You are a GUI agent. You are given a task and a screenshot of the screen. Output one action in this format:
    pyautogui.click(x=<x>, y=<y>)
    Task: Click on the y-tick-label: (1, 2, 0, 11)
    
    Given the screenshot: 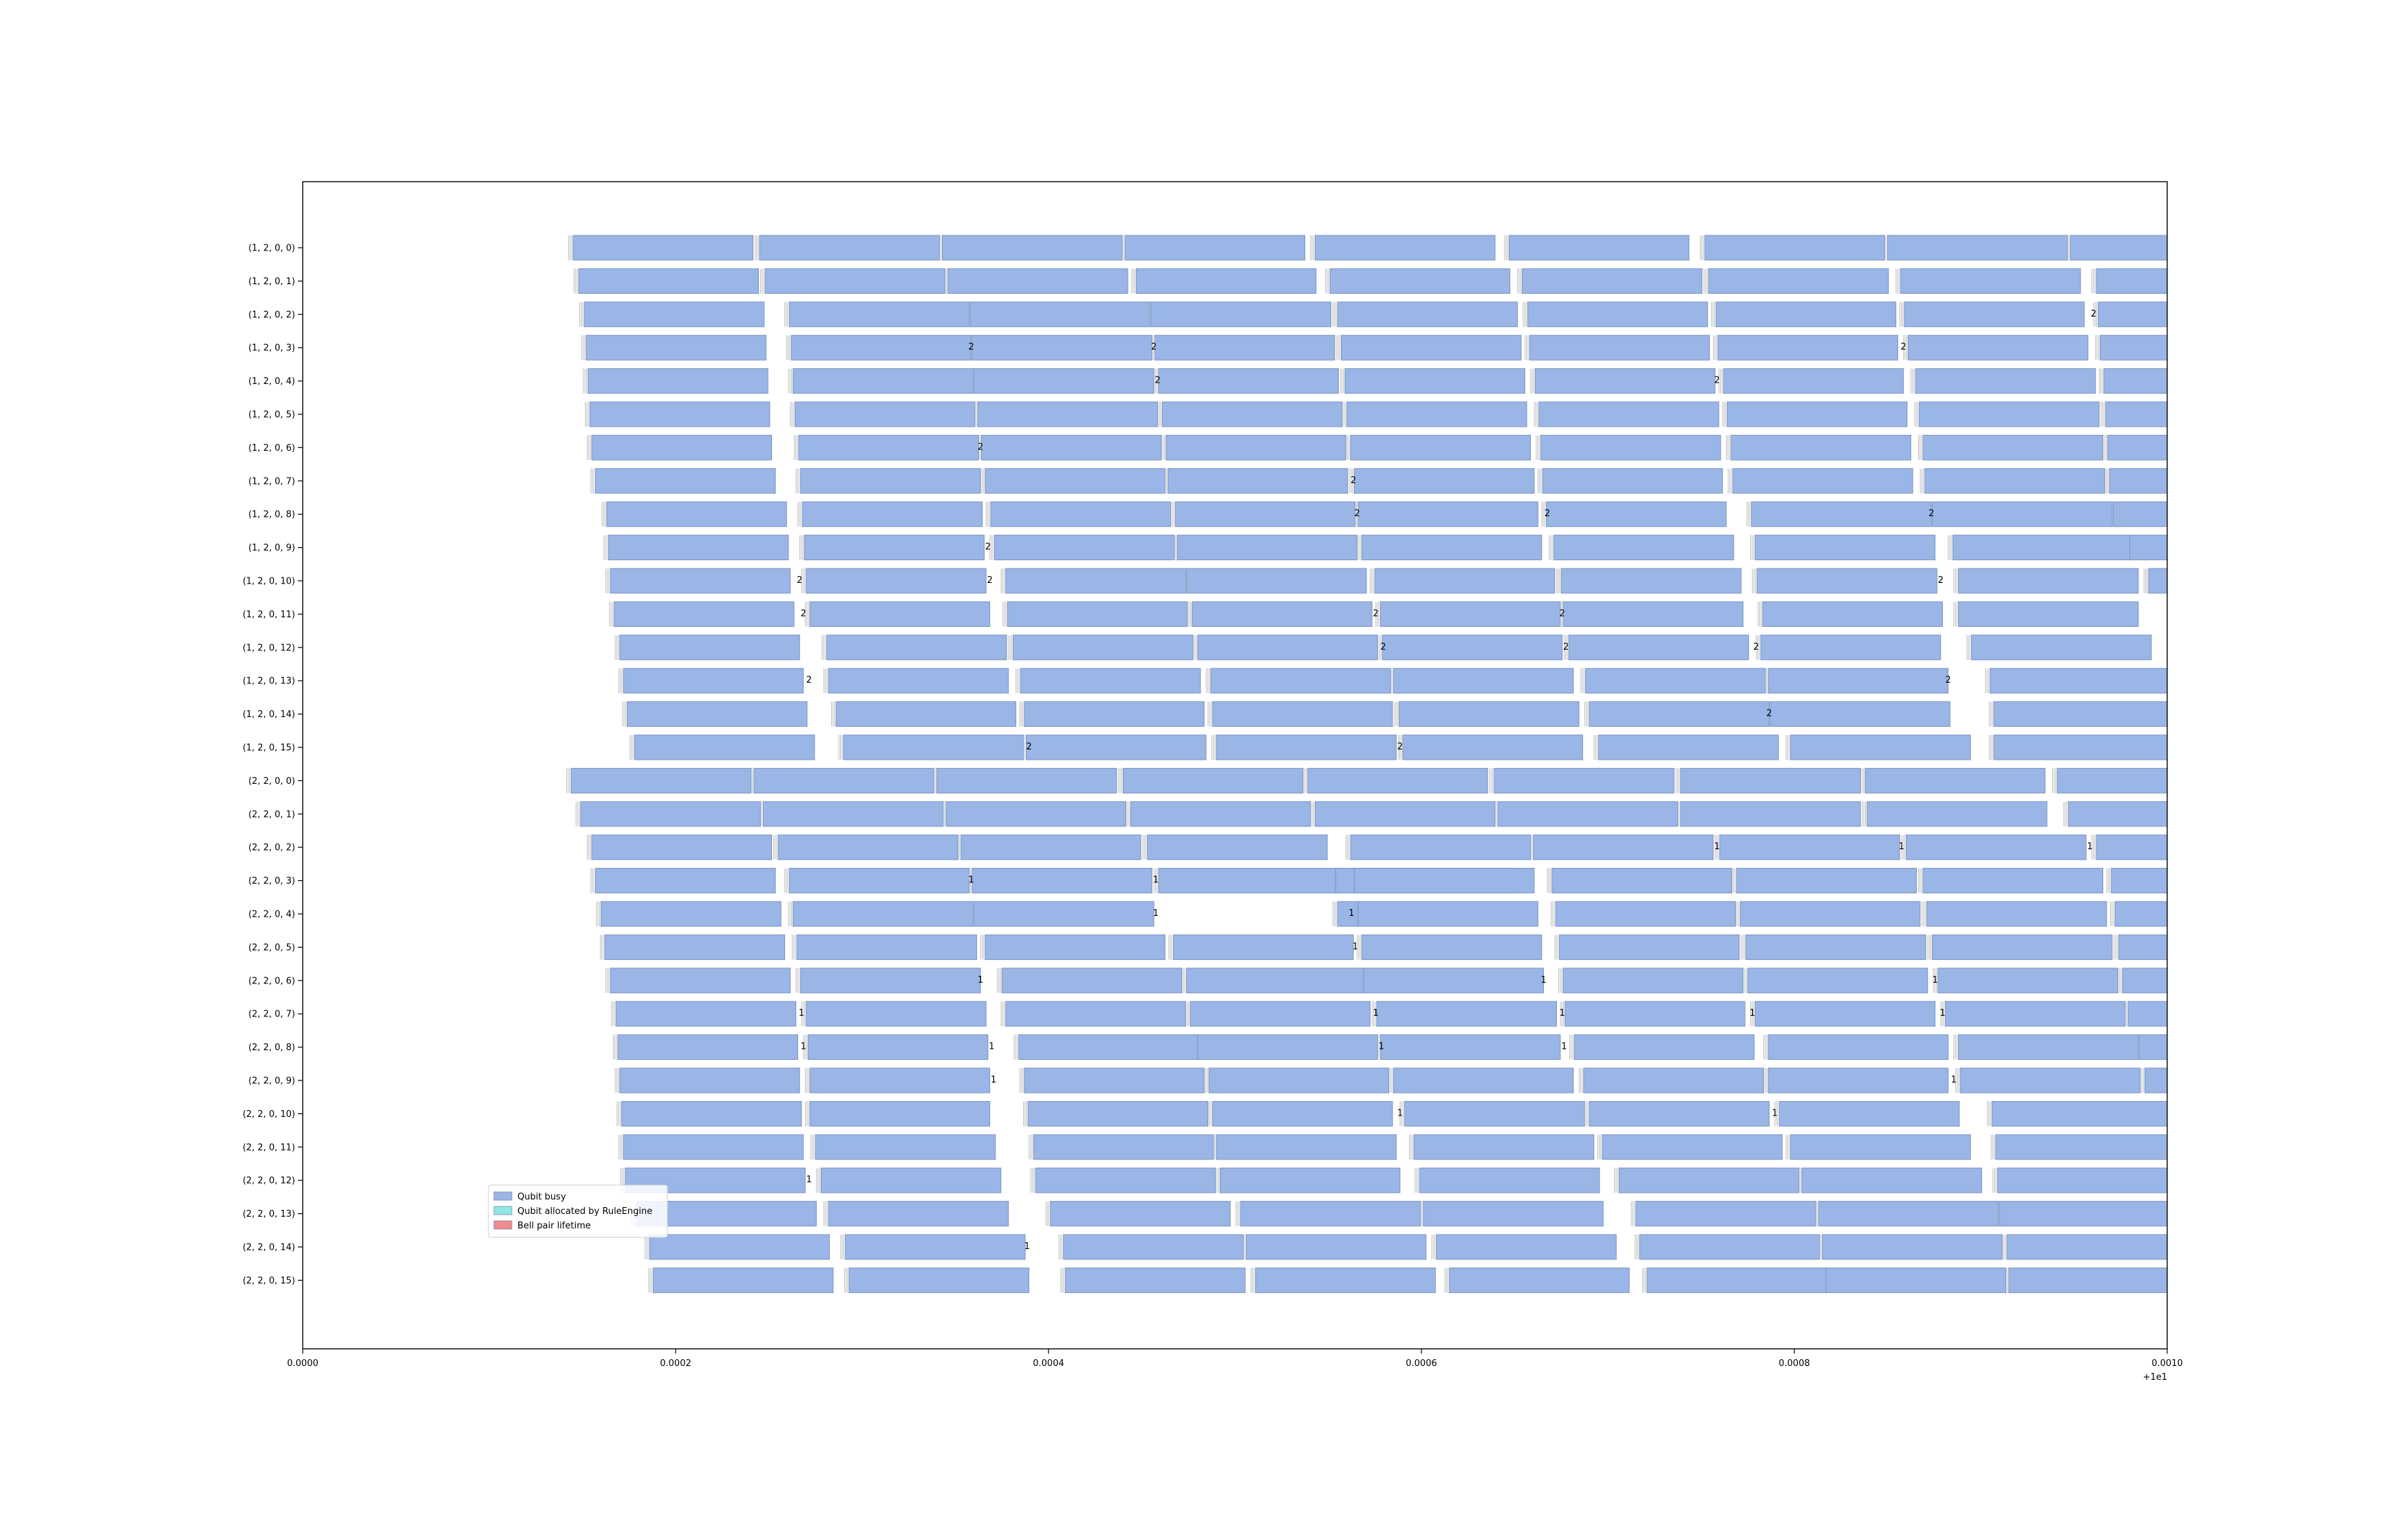 What is the action you would take?
    pyautogui.click(x=269, y=615)
    